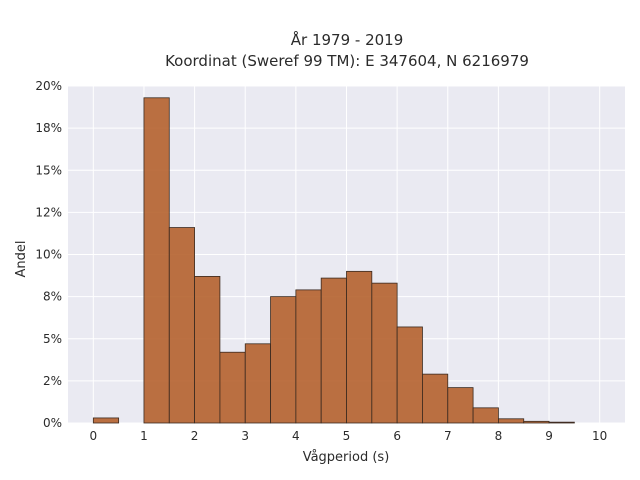  Describe the element at coordinates (21, 259) in the screenshot. I see `y-axis-label: Andel` at that location.